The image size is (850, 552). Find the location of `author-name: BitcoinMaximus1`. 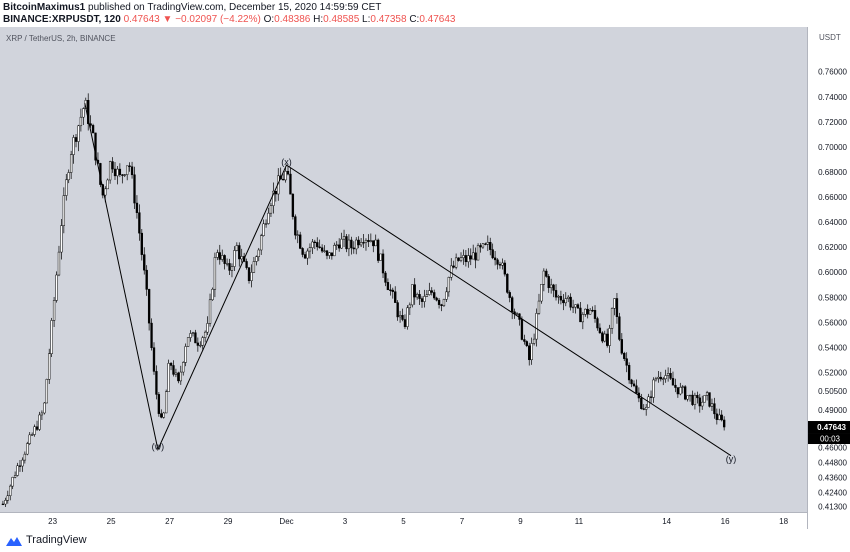

author-name: BitcoinMaximus1 is located at coordinates (44, 7).